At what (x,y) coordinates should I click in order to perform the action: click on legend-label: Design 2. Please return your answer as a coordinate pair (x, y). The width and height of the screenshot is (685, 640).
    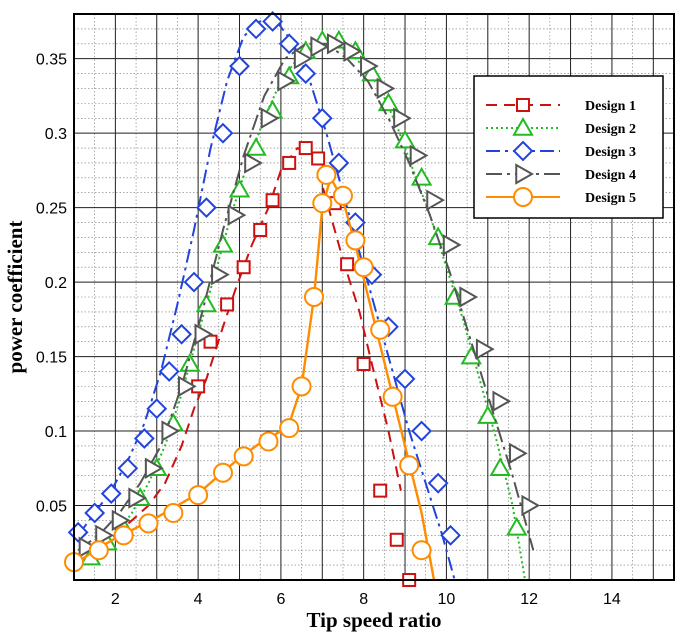
    Looking at the image, I should click on (610, 129).